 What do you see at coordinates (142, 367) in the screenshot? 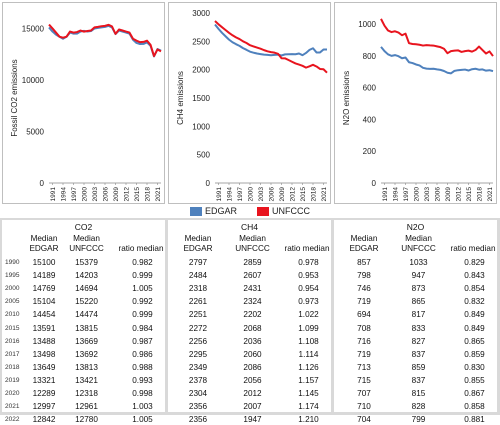
I see `cell-ratio-median: 0.988` at bounding box center [142, 367].